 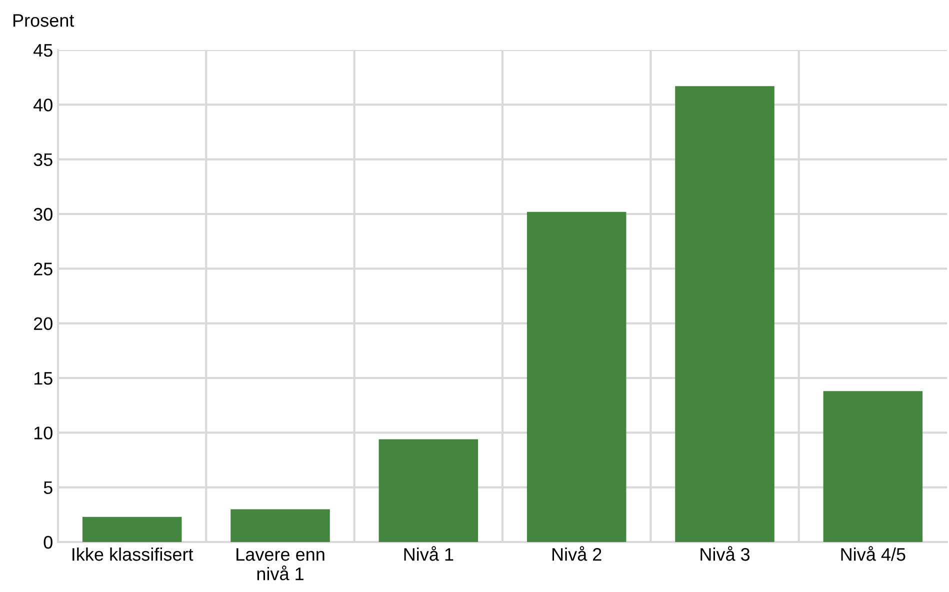 What do you see at coordinates (43, 214) in the screenshot?
I see `y-tick-label: 30` at bounding box center [43, 214].